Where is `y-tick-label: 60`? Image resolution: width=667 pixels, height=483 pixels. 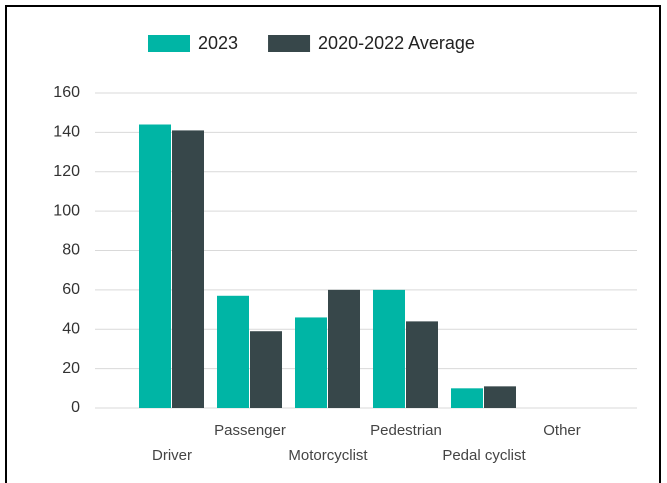 y-tick-label: 60 is located at coordinates (71, 289).